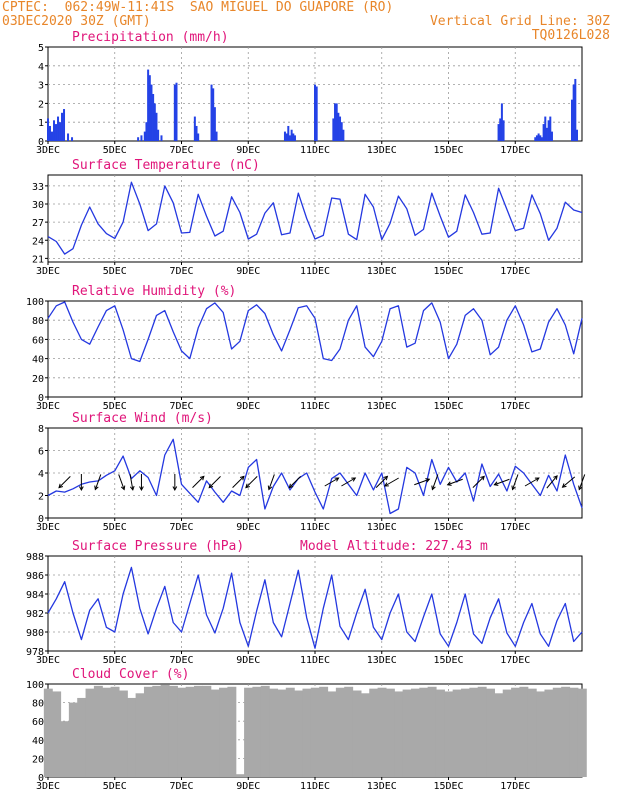 The image size is (618, 800). I want to click on pressure-title: Surface Pressure (hPa), so click(158, 546).